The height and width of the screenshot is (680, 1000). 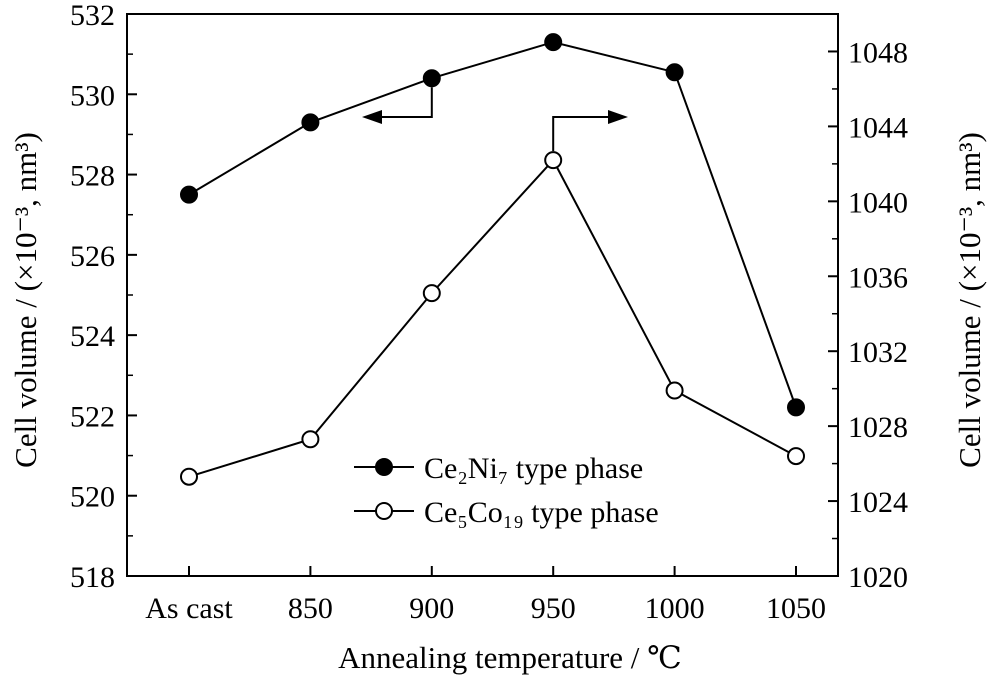 What do you see at coordinates (384, 467) in the screenshot?
I see `legend-marker-ce2ni7` at bounding box center [384, 467].